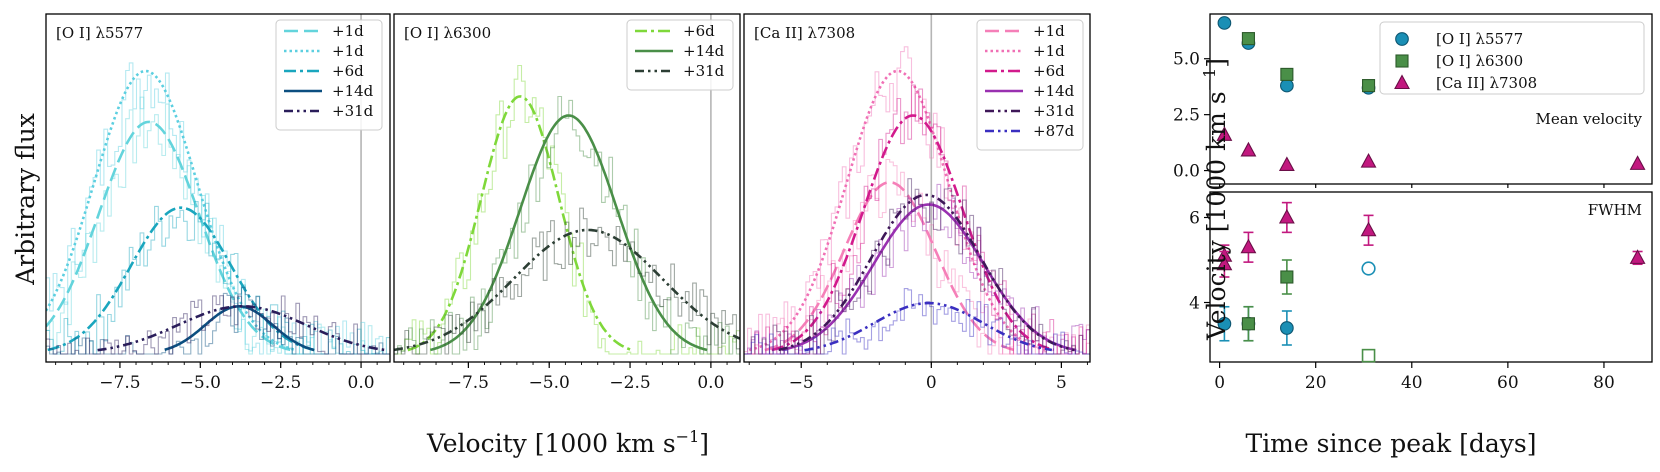 This screenshot has width=1660, height=472. What do you see at coordinates (1061, 383) in the screenshot?
I see `x-tick-label: 5` at bounding box center [1061, 383].